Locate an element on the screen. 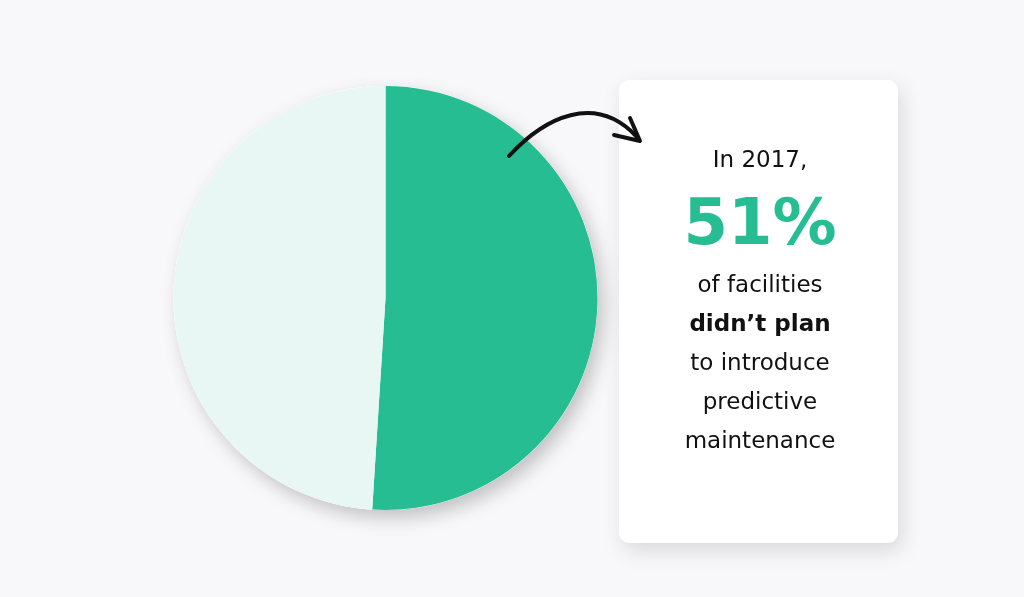 This screenshot has height=597, width=1024. pie-slice is located at coordinates (279, 298).